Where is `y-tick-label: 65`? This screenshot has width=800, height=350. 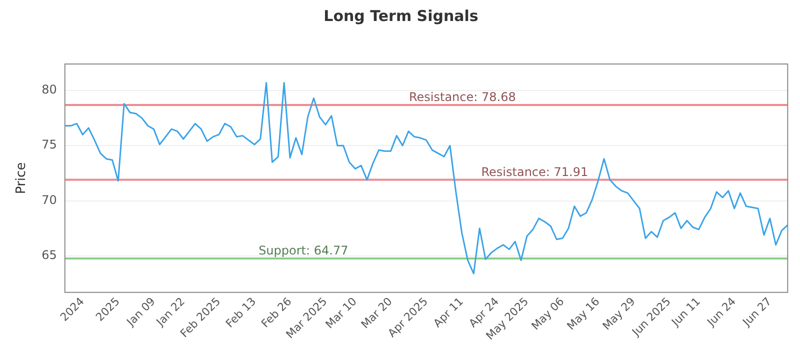
y-tick-label: 65 is located at coordinates (49, 255).